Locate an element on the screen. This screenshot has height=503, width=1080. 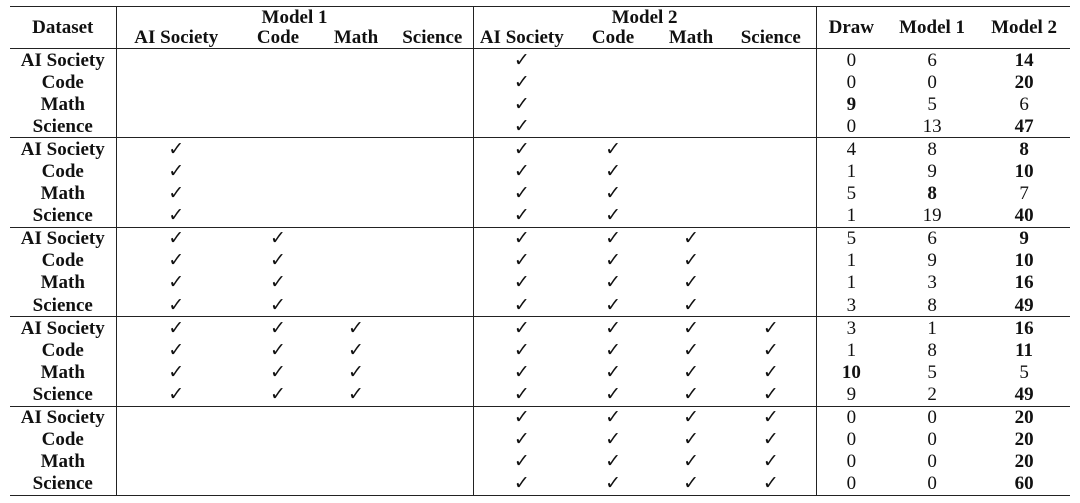
table-row: Code ✓ ✓ ✓ ✓ ✓ ✓ ✓ 1 8 11 is located at coordinates (540, 350).